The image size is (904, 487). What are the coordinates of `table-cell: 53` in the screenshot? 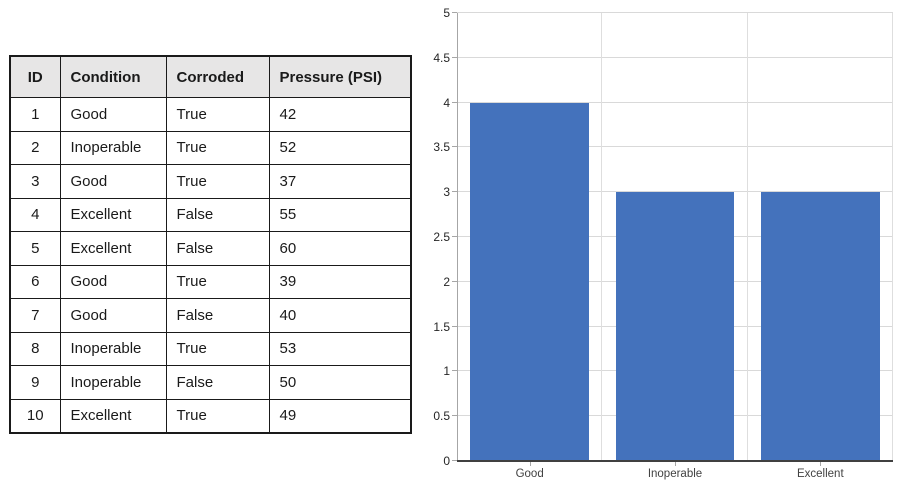 It's located at (340, 348).